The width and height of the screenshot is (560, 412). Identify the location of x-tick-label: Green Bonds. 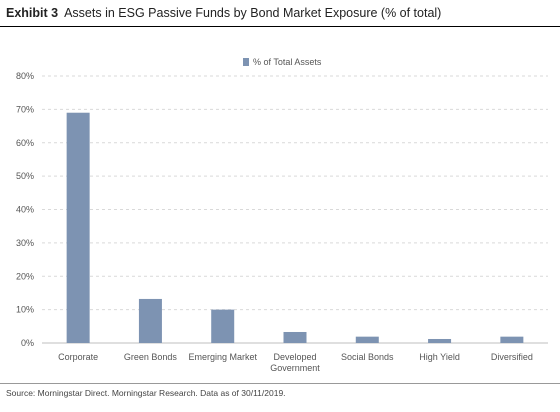
(151, 357).